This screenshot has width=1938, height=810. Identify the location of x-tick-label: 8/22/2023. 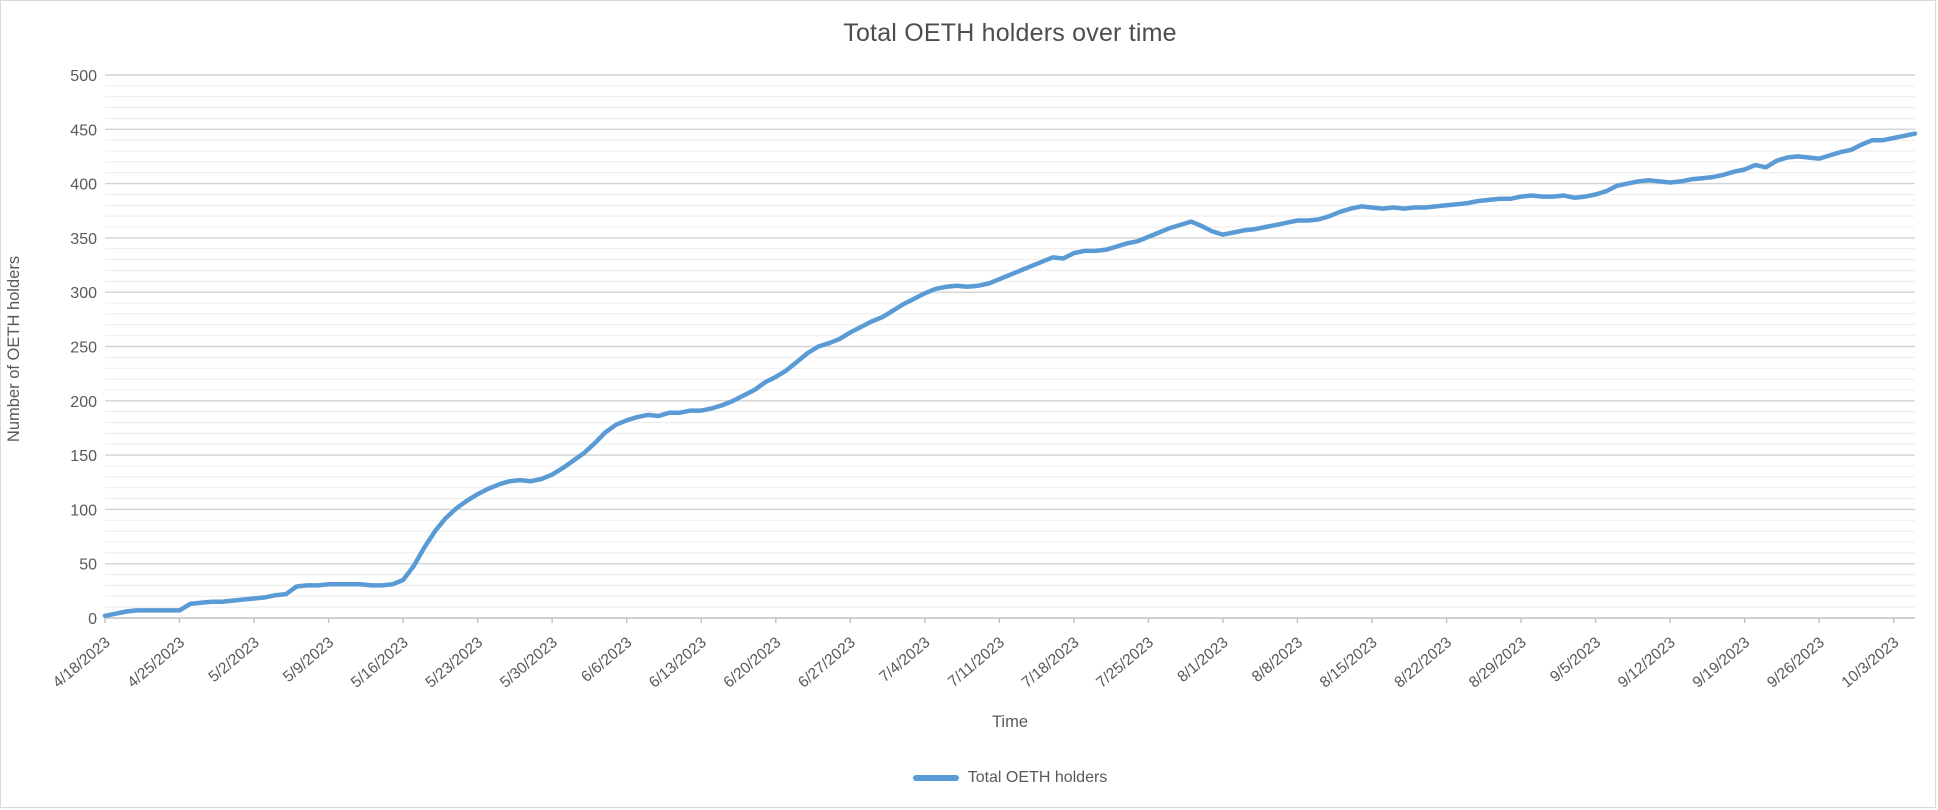
(1423, 662).